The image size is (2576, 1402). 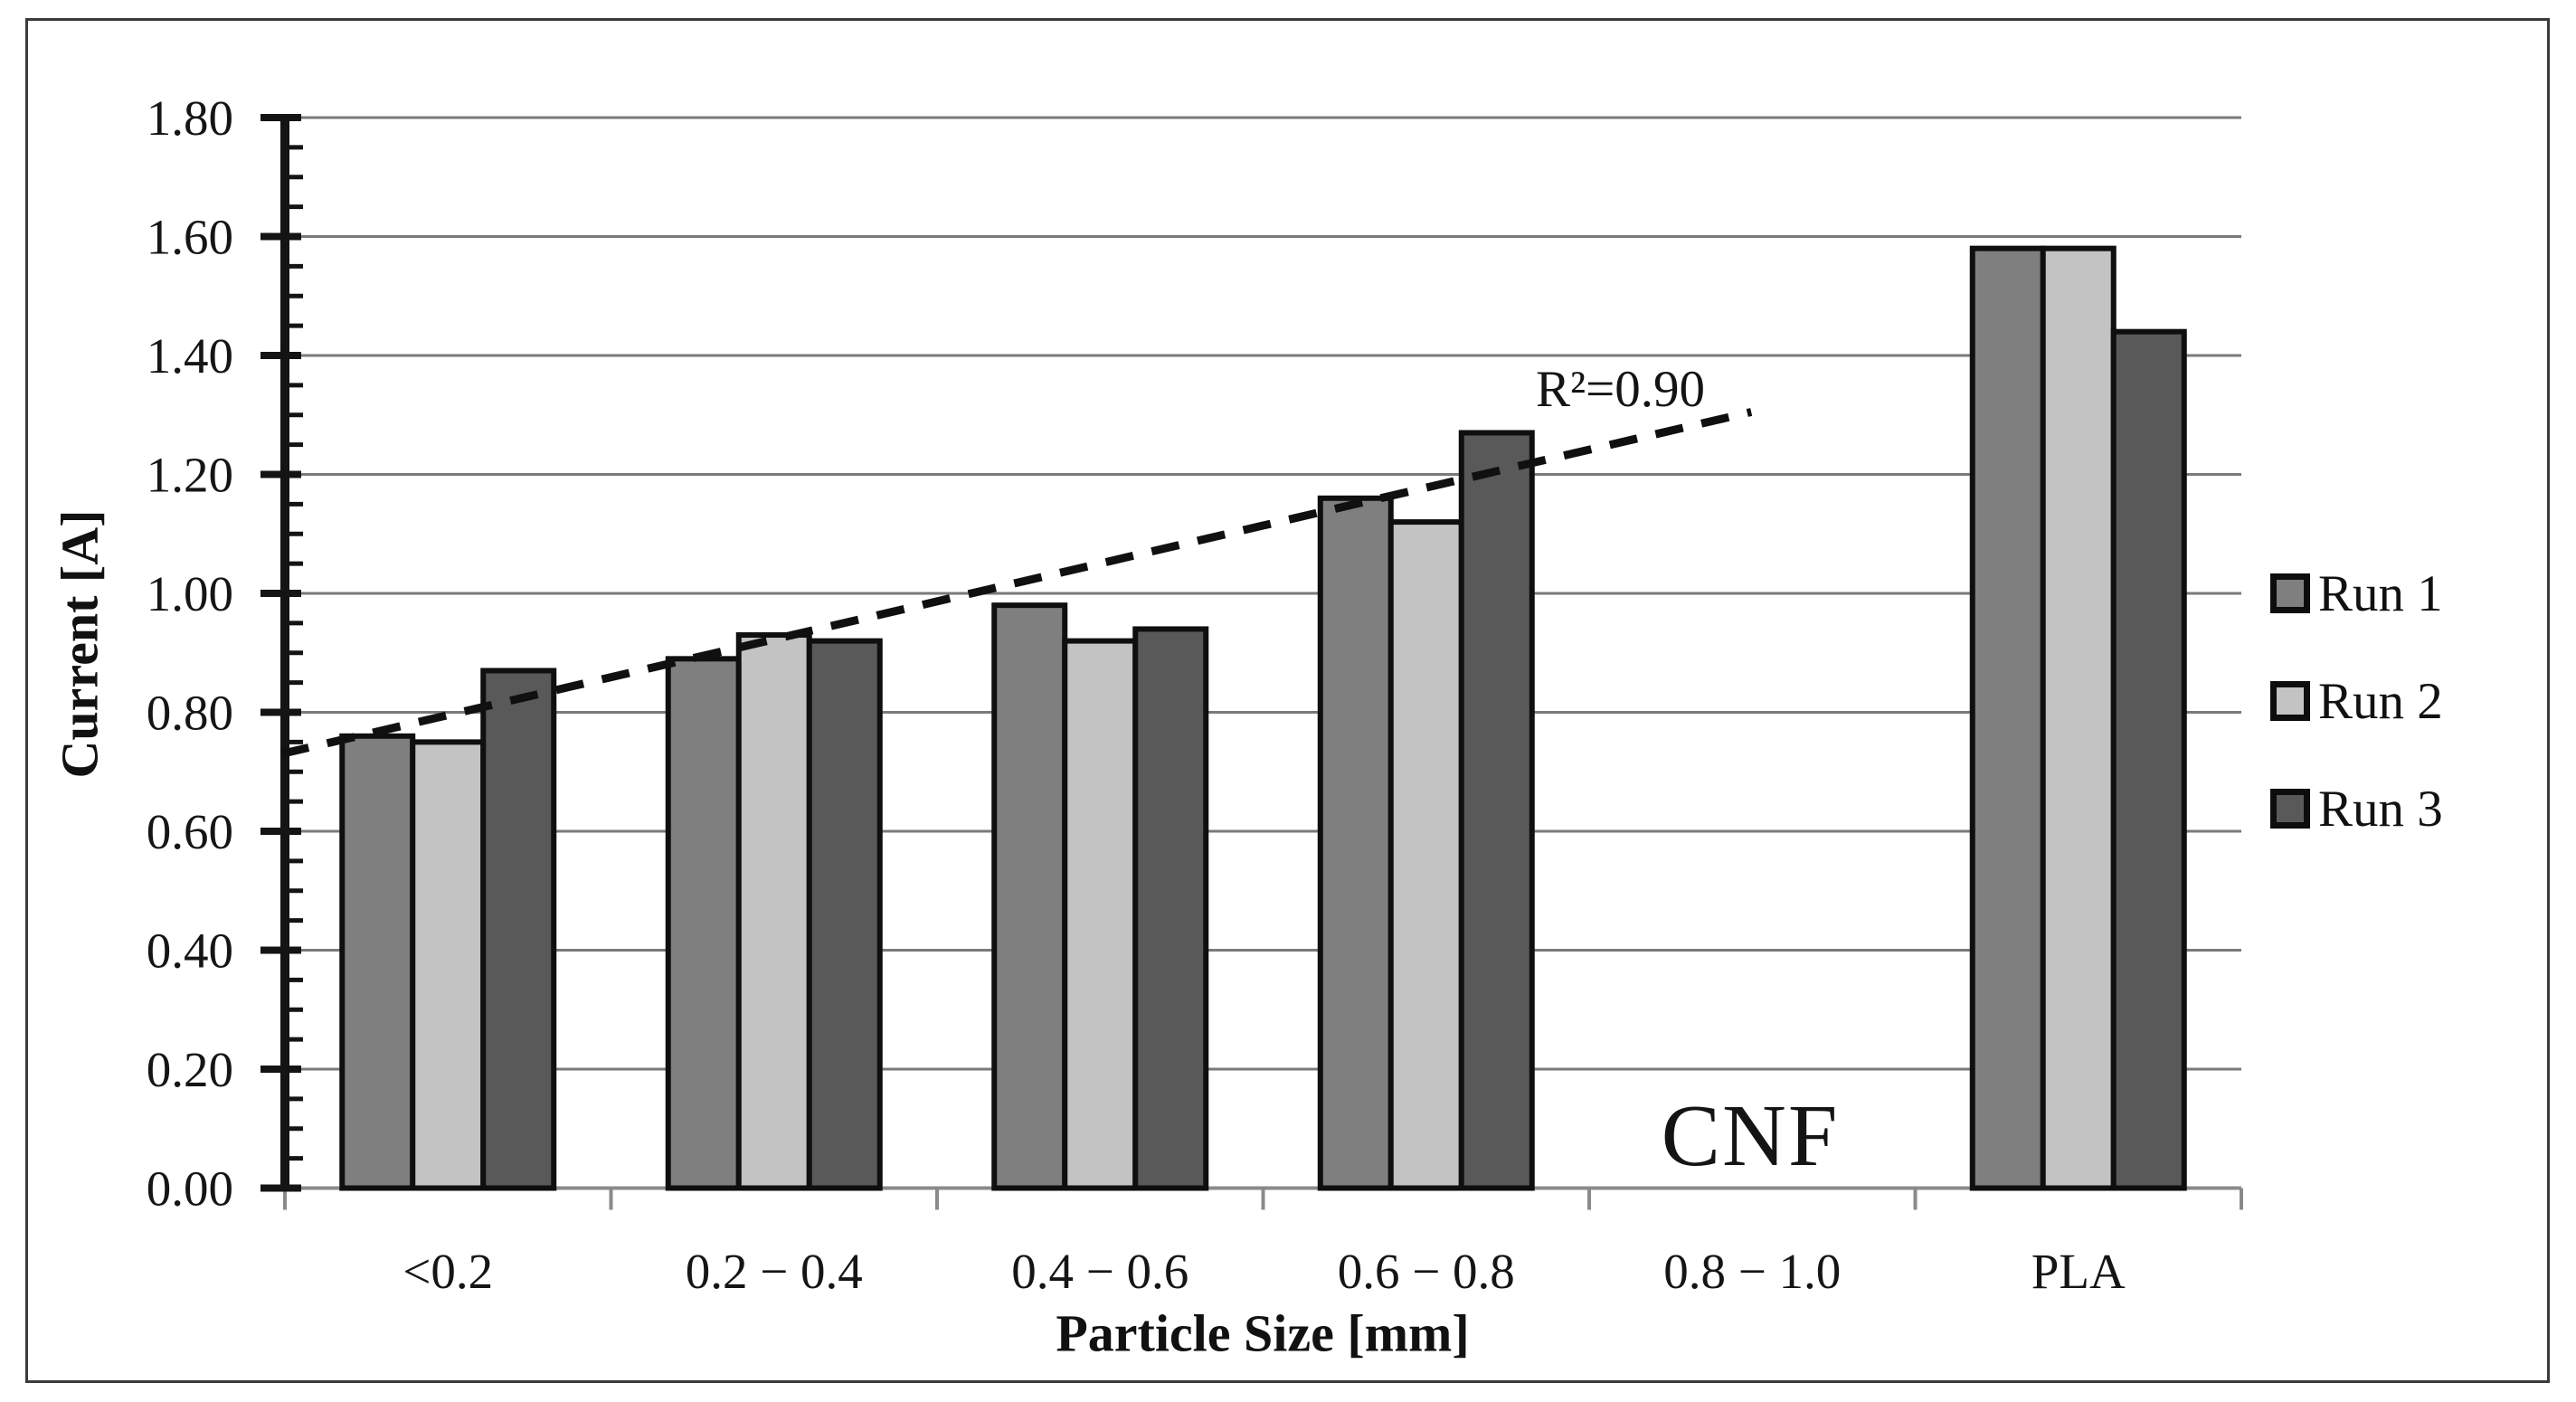 I want to click on x-axis-title: Particle Size [mm], so click(x=1263, y=1333).